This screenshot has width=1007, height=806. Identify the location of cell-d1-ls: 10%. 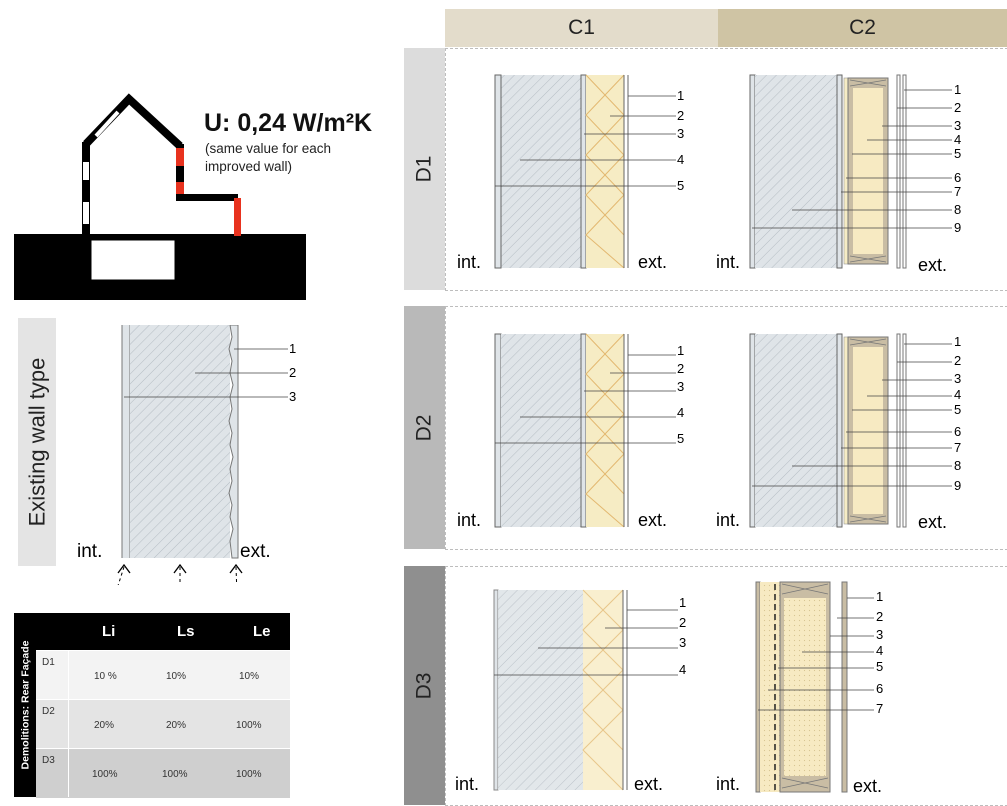
(176, 676).